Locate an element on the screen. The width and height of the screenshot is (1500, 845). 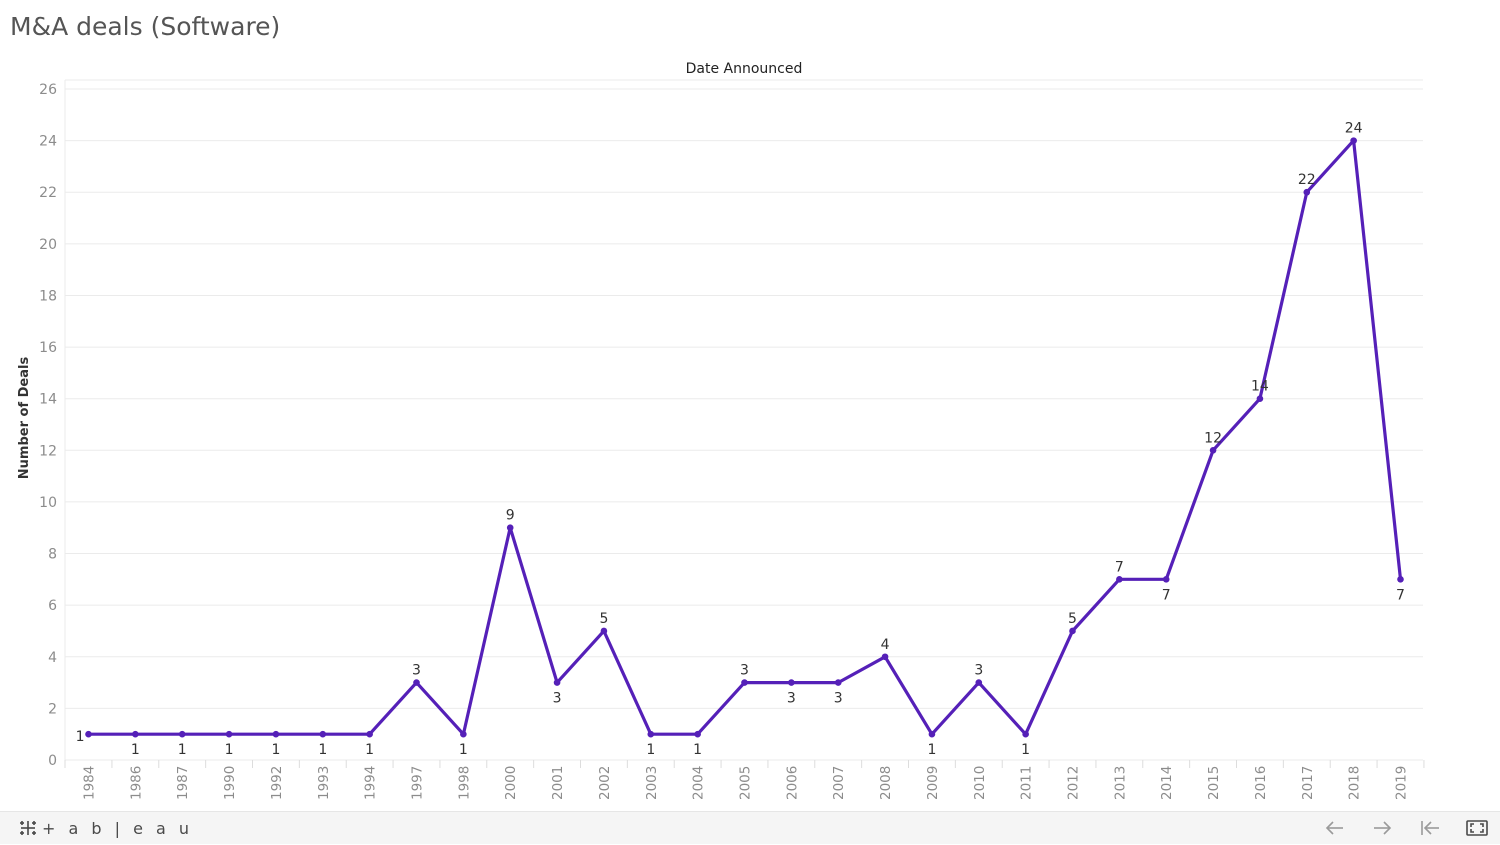
x-tick-label: 2016 is located at coordinates (1261, 783).